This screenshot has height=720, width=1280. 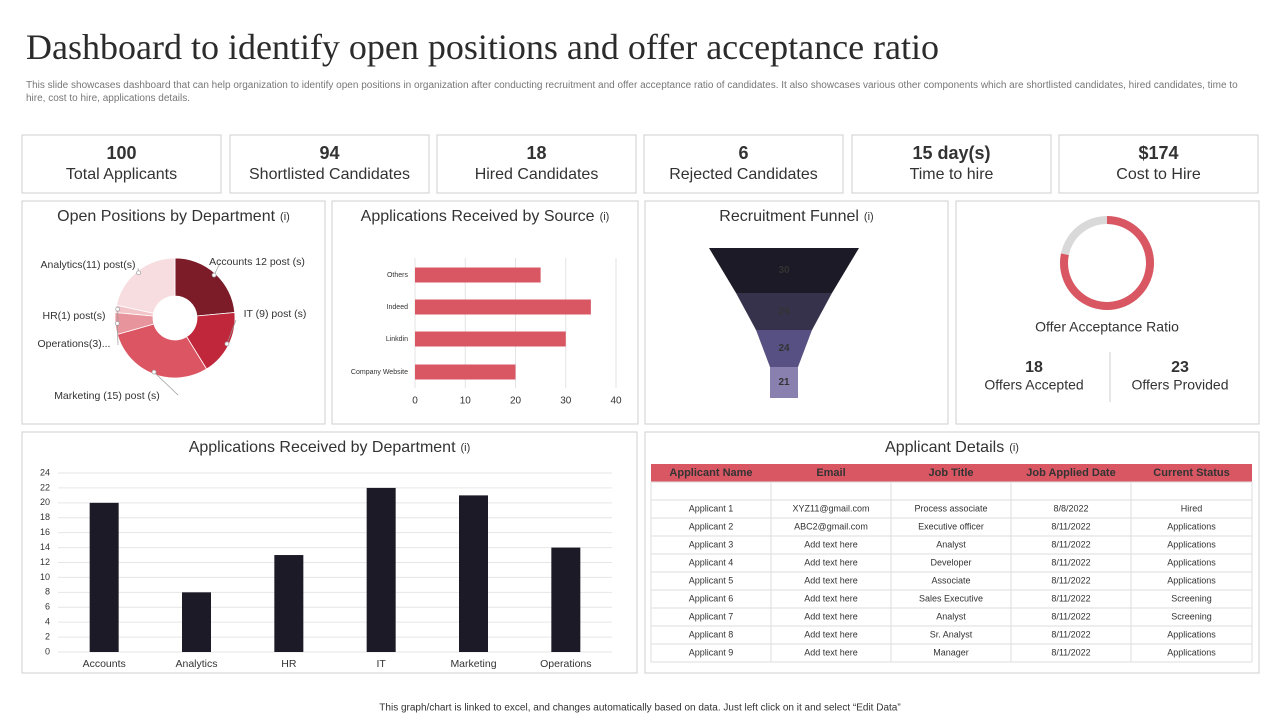 I want to click on y-tick-label: 10, so click(x=45, y=577).